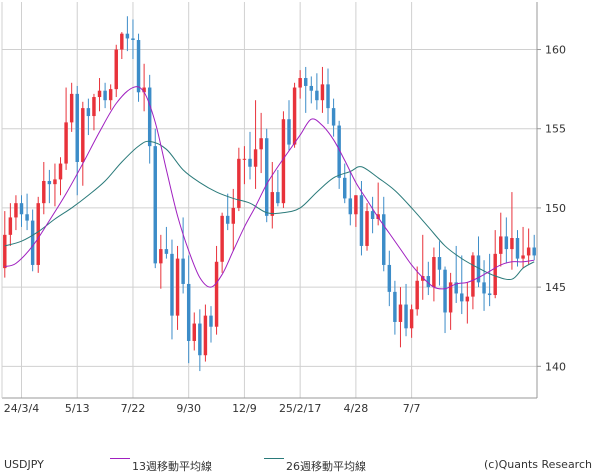 The width and height of the screenshot is (600, 475). I want to click on x-tick-label: 7/7, so click(412, 408).